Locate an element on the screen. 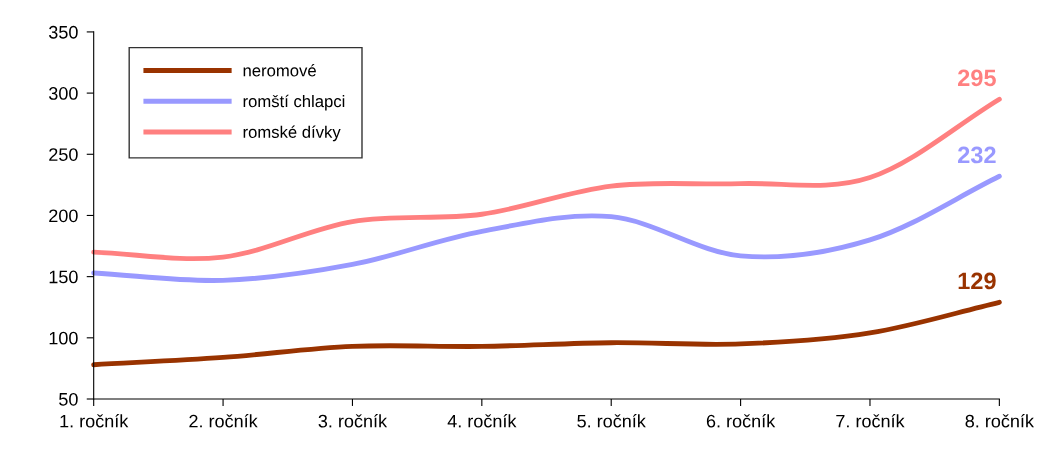 The image size is (1041, 456). legend-label: neromové is located at coordinates (279, 70).